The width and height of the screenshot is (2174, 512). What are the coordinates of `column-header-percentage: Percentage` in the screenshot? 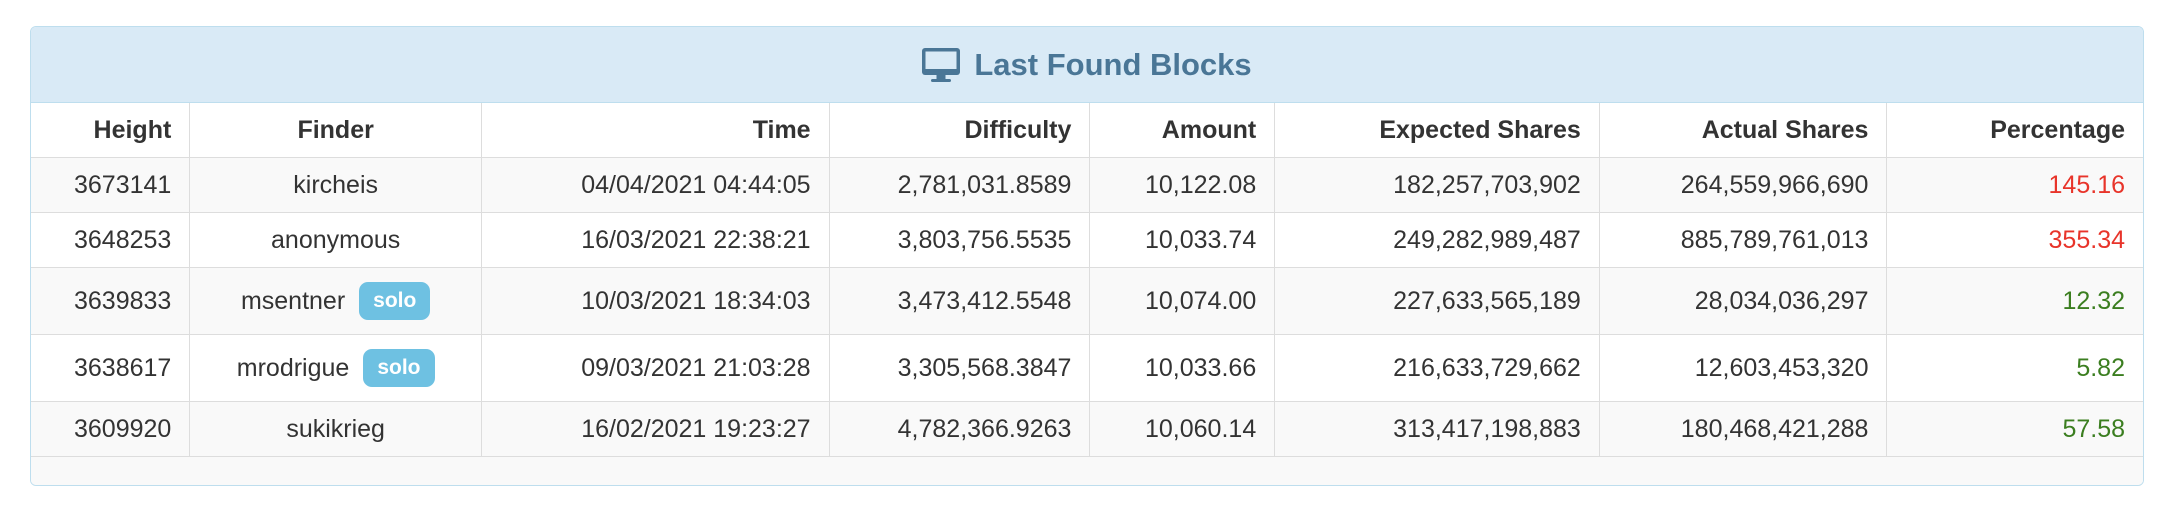 It's located at (2014, 130).